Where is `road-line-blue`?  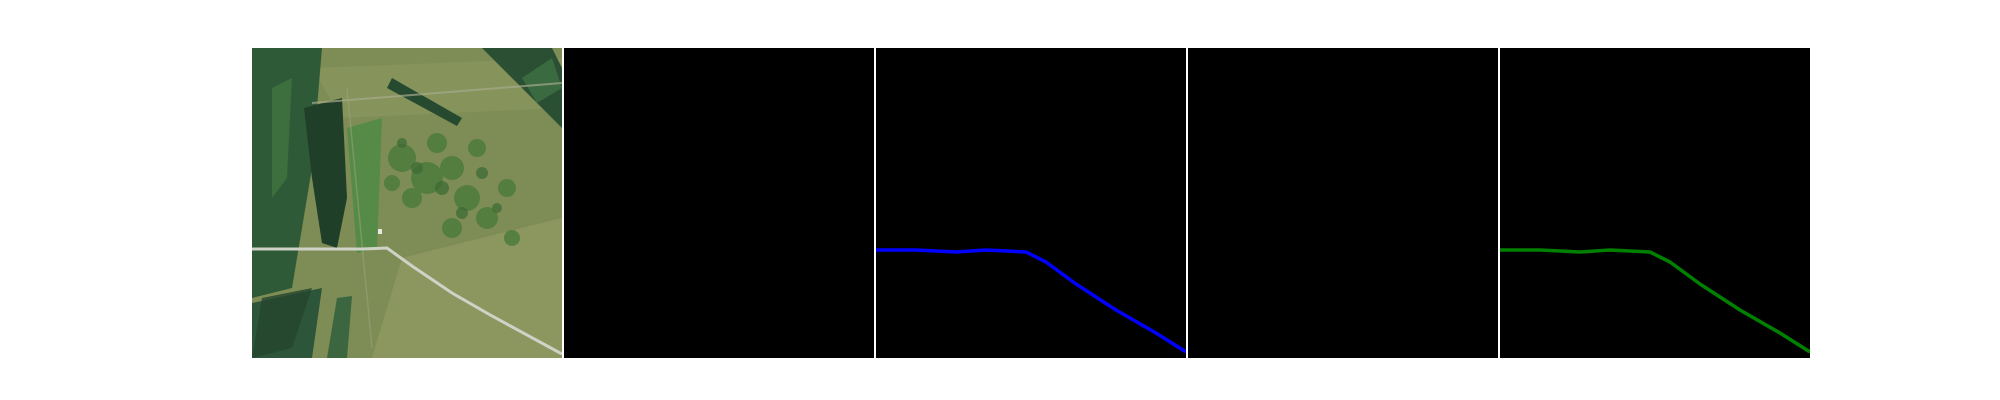
road-line-blue is located at coordinates (1031, 301).